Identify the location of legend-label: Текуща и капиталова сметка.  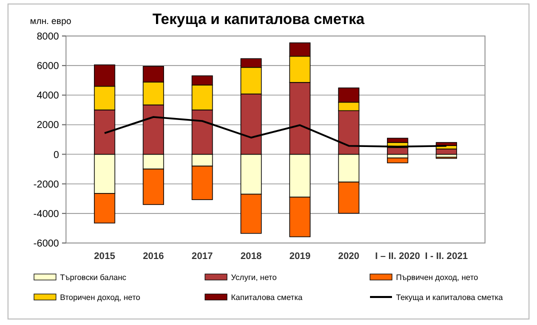
(450, 297).